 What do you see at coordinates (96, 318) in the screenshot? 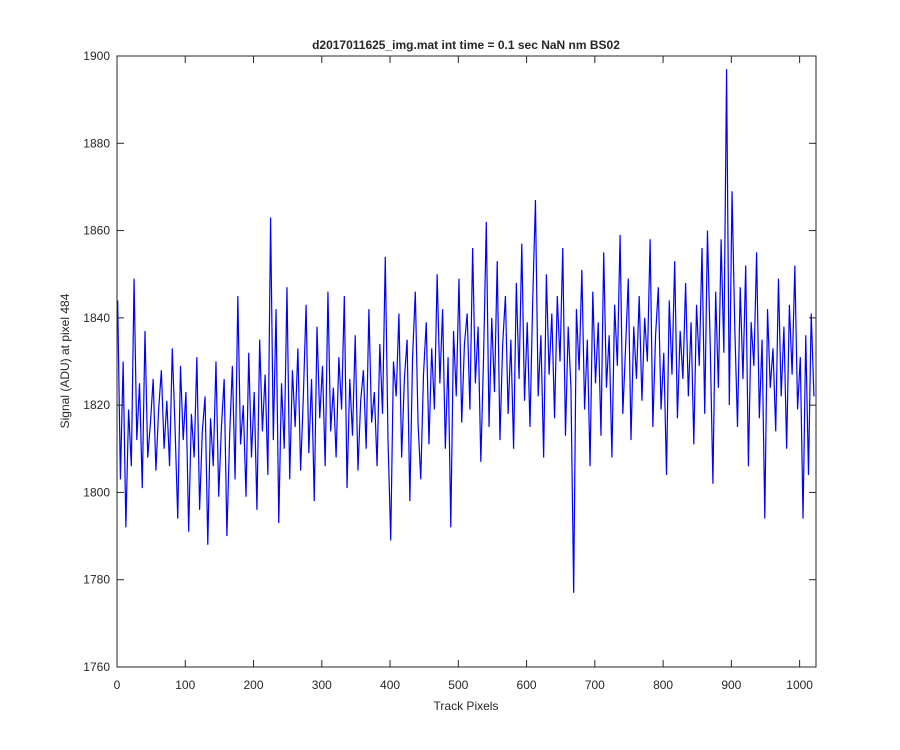
I see `y-tick-label: 1840` at bounding box center [96, 318].